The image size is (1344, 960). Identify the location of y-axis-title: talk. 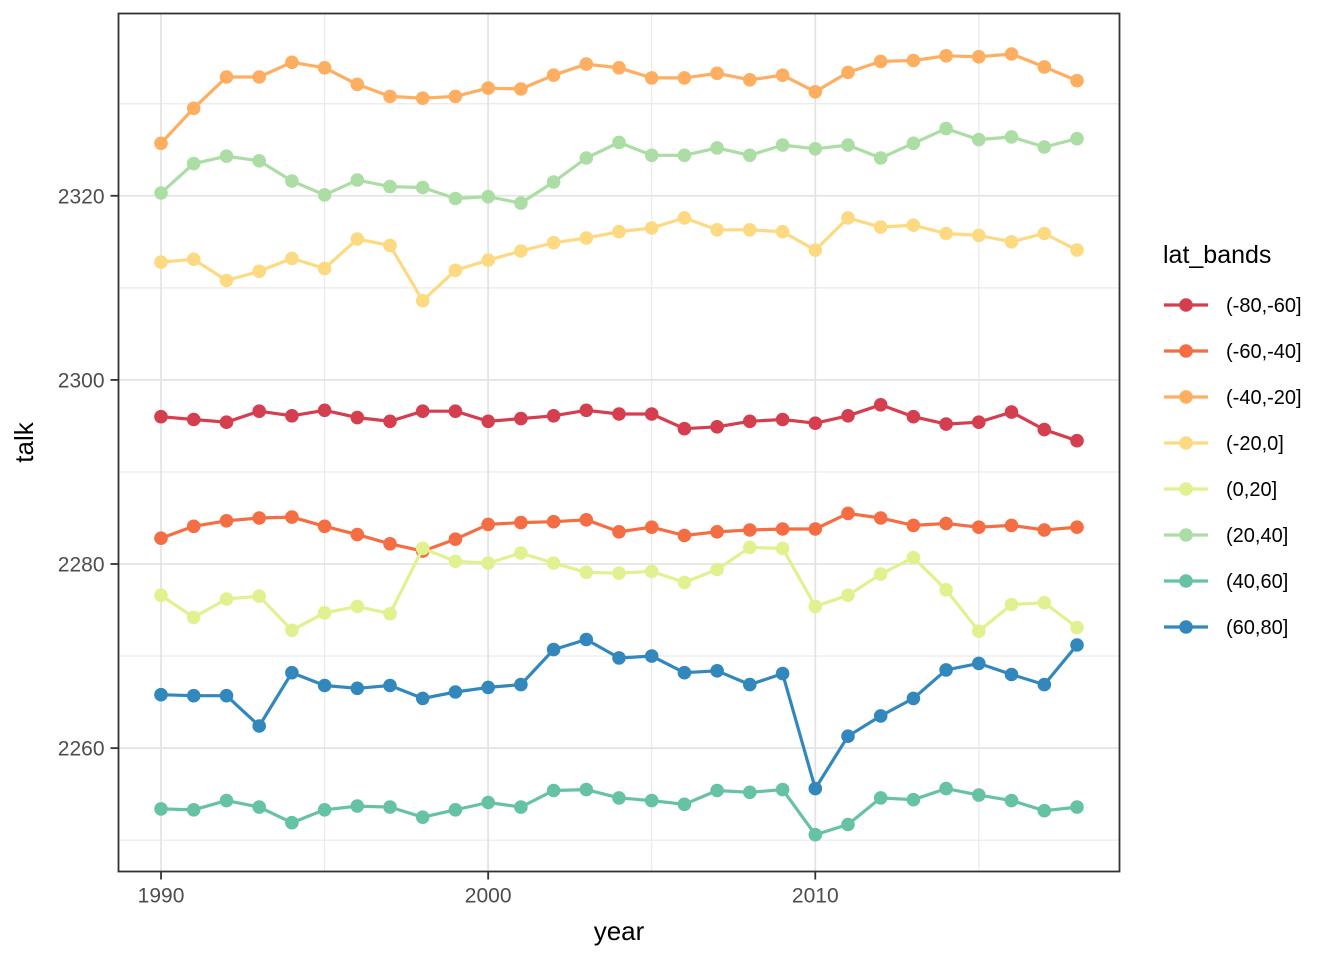
(24, 441).